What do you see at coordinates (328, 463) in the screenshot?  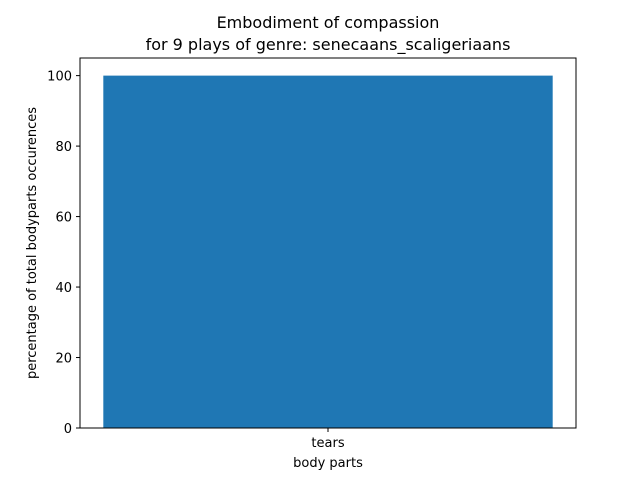 I see `x-axis-label: body parts` at bounding box center [328, 463].